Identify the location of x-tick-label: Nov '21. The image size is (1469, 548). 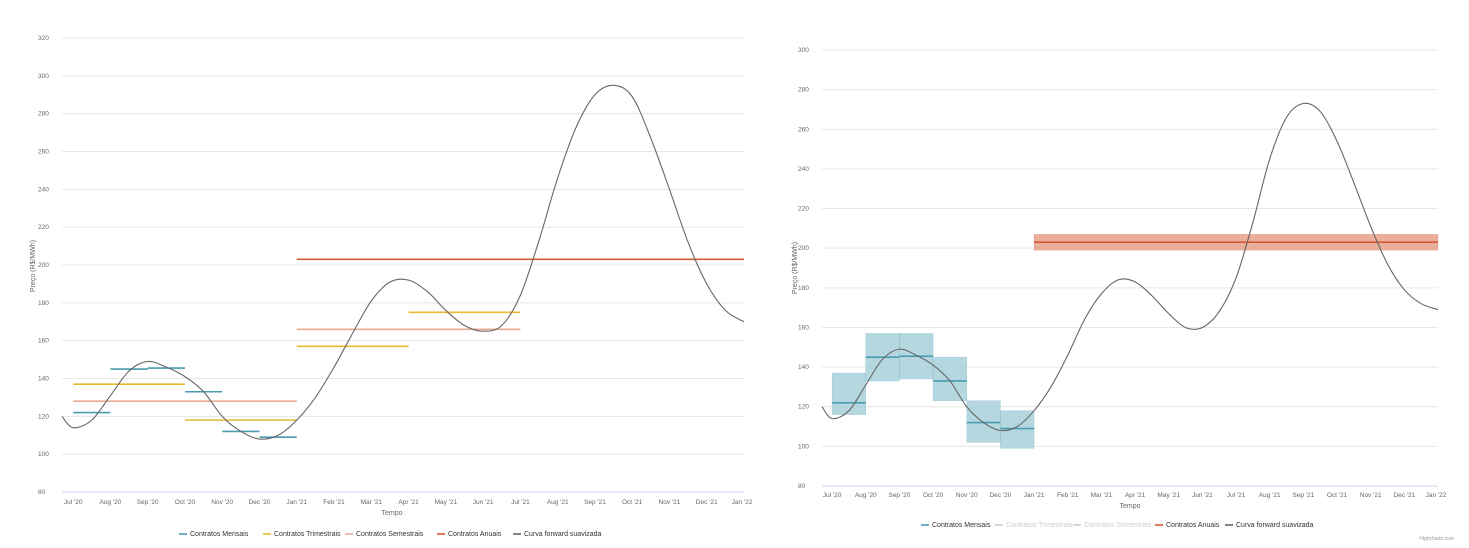
(670, 502).